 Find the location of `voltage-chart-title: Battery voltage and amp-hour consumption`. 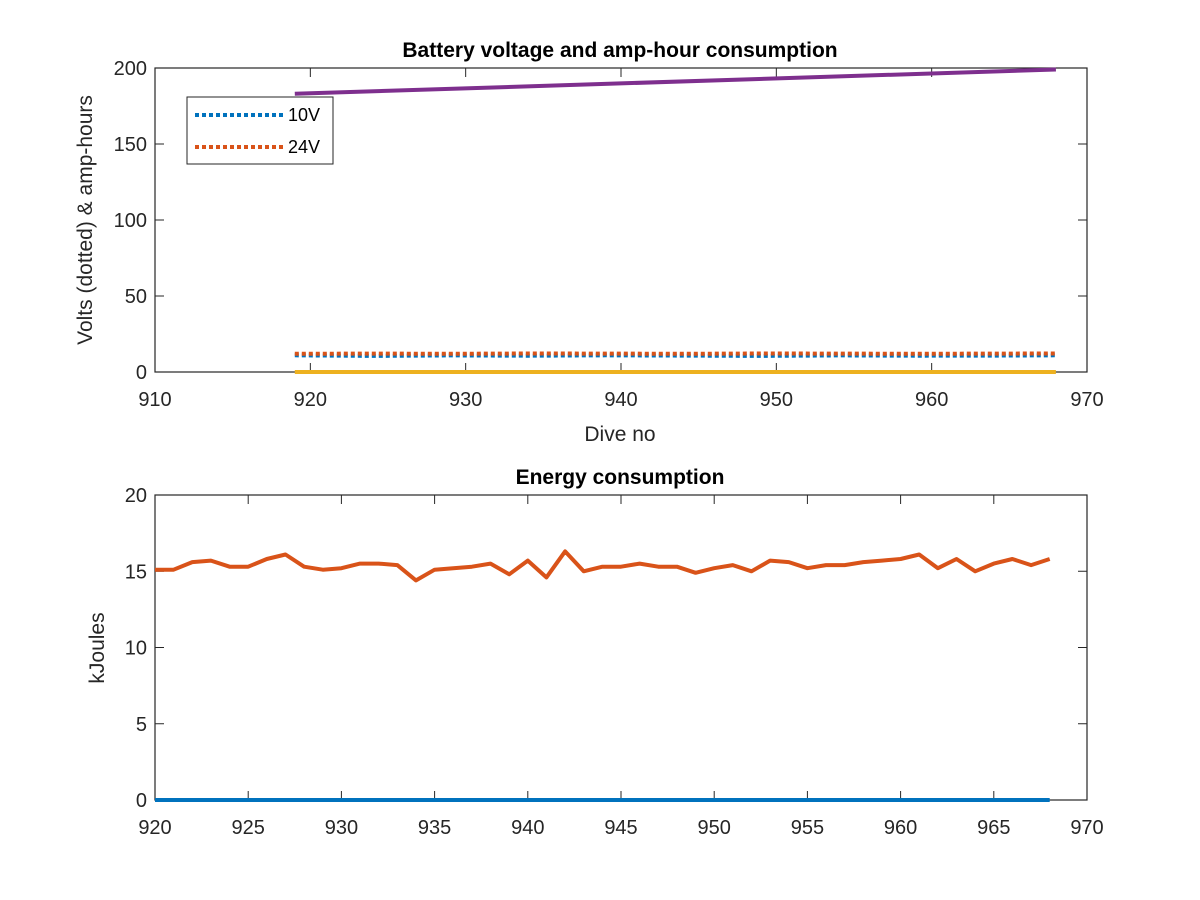

voltage-chart-title: Battery voltage and amp-hour consumption is located at coordinates (619, 50).